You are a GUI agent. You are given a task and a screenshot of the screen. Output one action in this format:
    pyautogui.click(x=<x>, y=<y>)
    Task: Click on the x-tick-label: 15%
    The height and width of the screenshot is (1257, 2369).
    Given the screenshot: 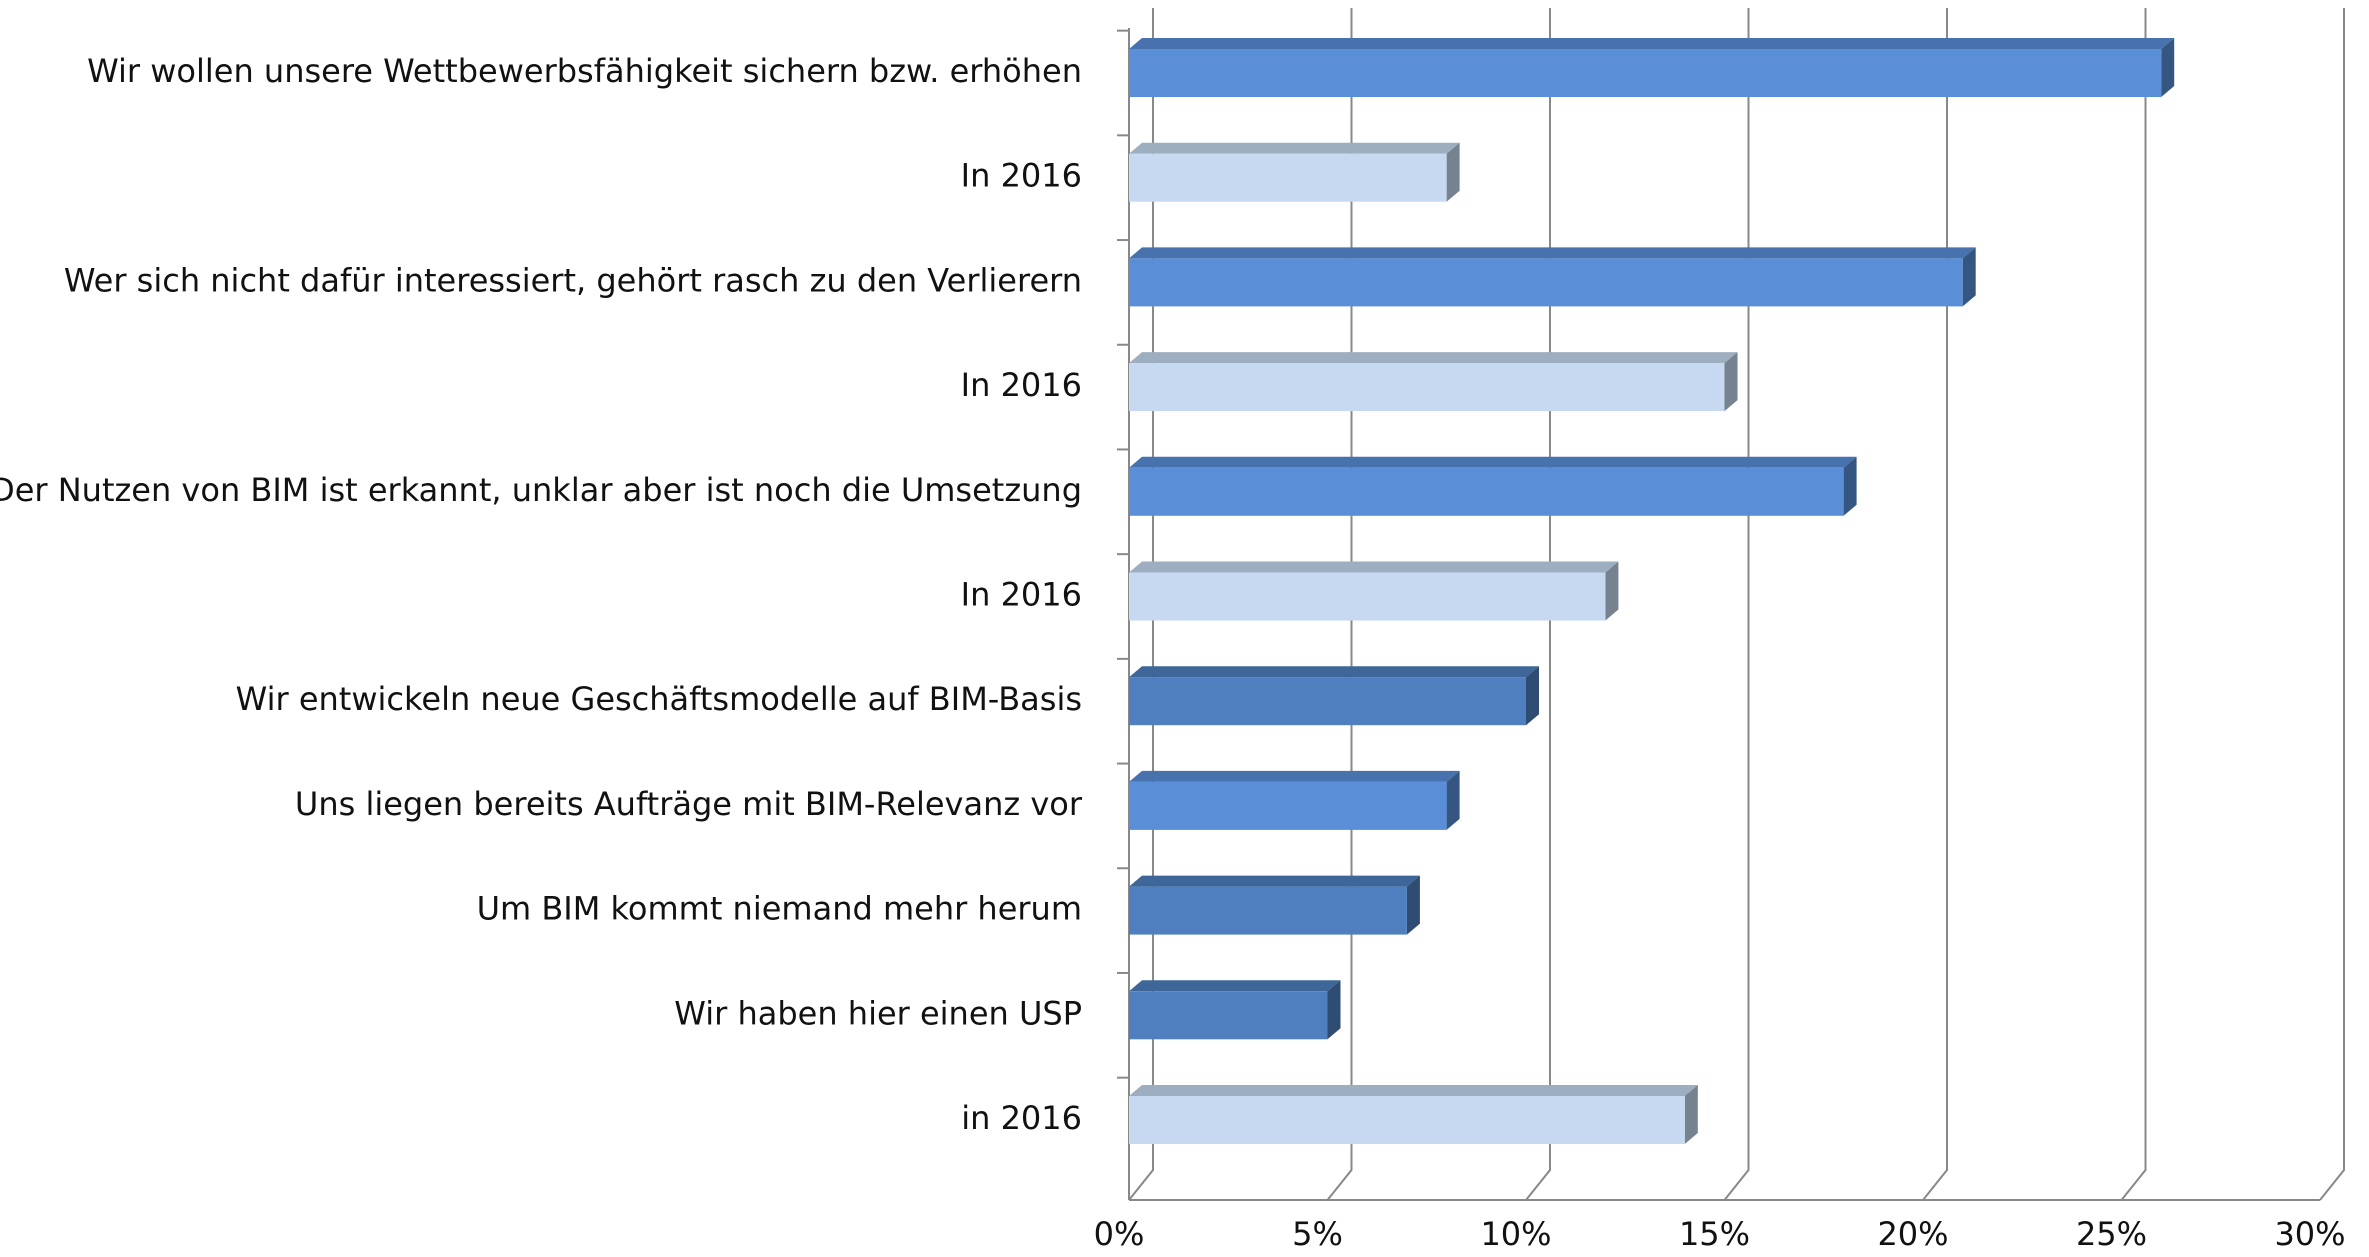 What is the action you would take?
    pyautogui.click(x=1714, y=1234)
    